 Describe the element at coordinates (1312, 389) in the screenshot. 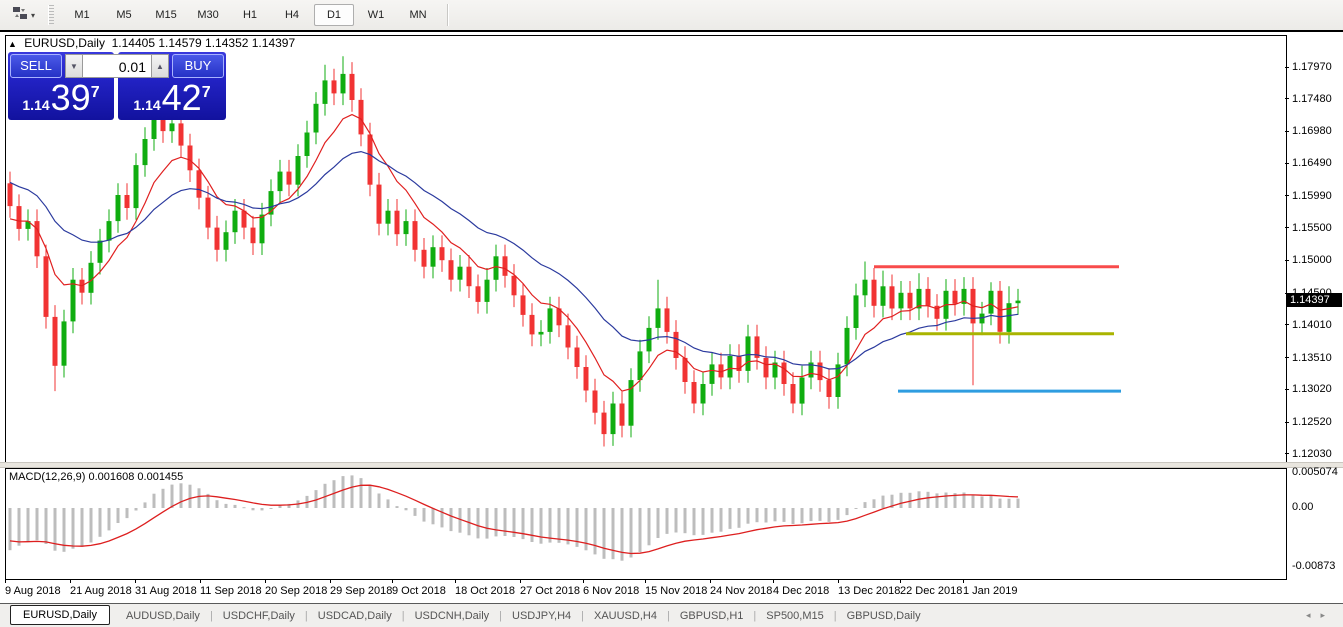

I see `price-axis-label: 1.13020` at that location.